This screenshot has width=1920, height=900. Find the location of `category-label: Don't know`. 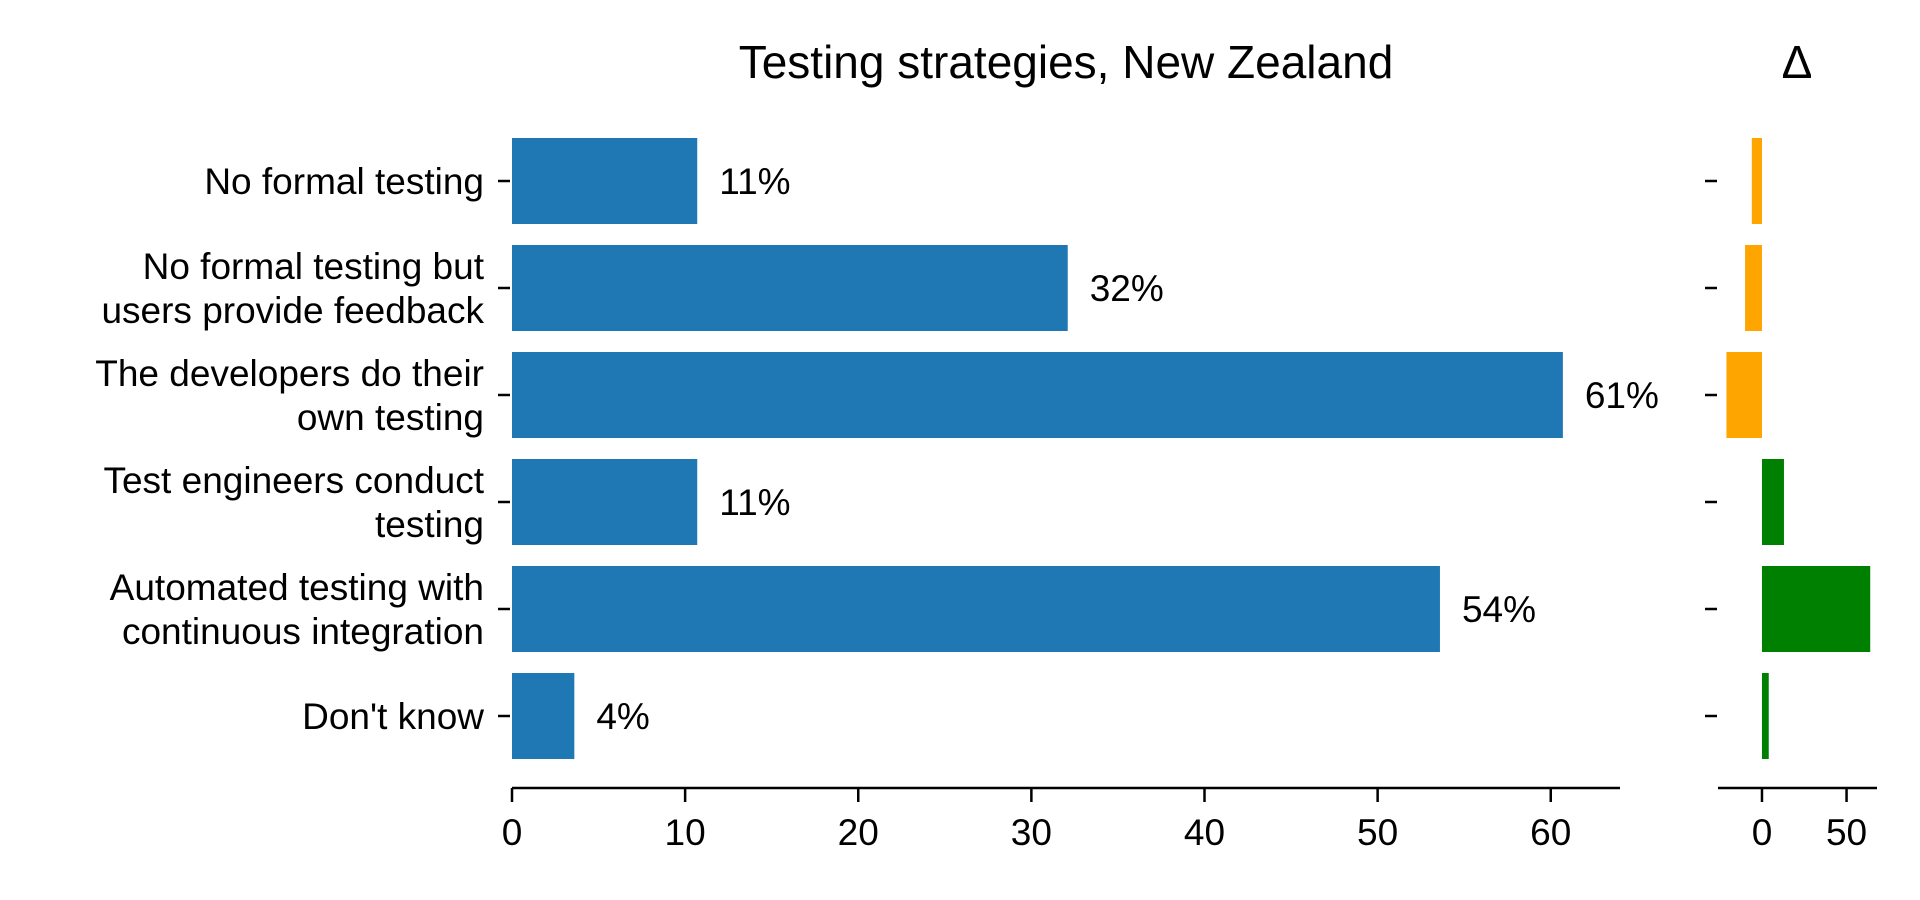

category-label: Don't know is located at coordinates (393, 716).